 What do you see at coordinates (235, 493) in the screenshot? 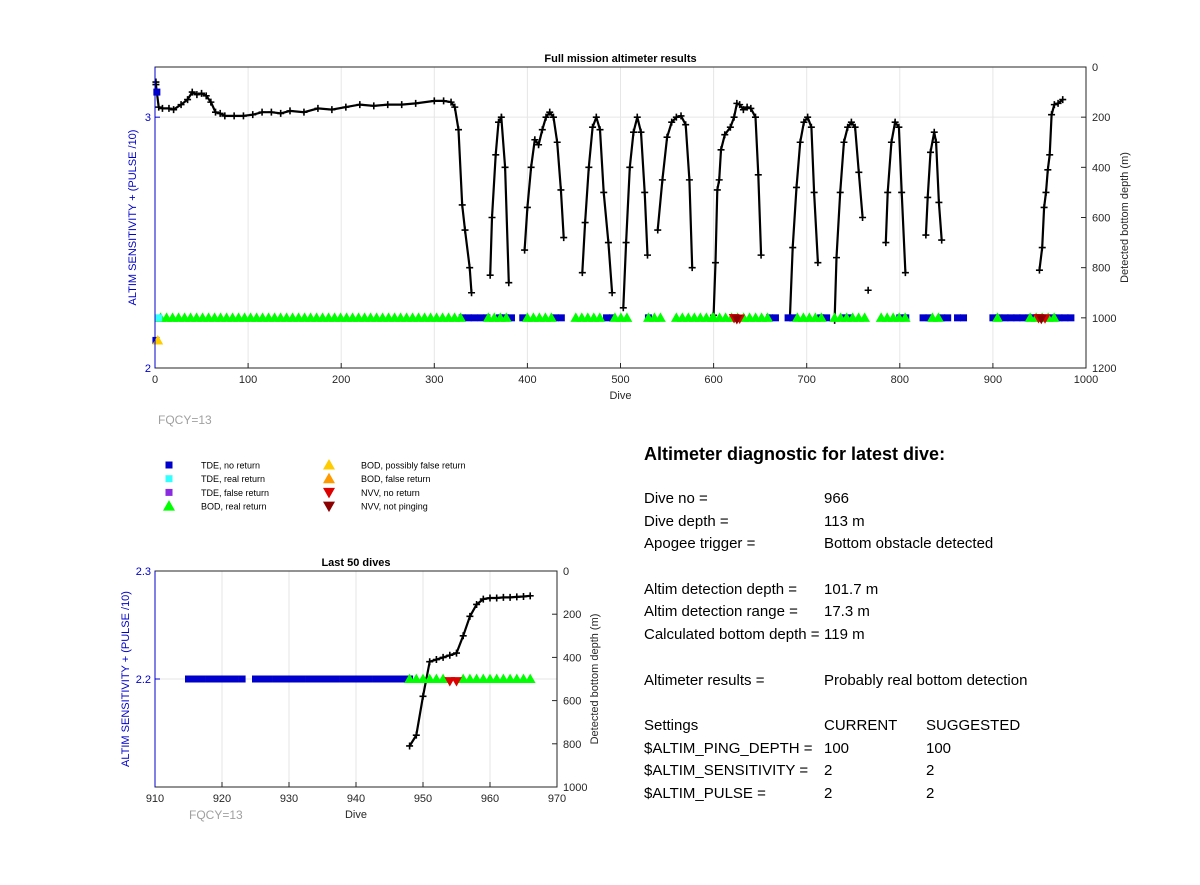
I see `legend-label: TDE, false return` at bounding box center [235, 493].